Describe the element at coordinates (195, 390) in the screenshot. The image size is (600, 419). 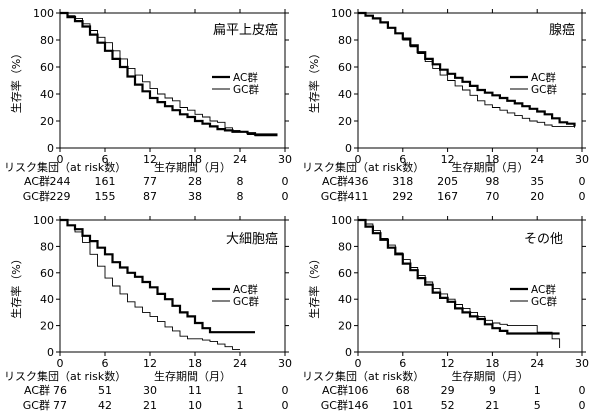
I see `risk-cell: 11` at that location.